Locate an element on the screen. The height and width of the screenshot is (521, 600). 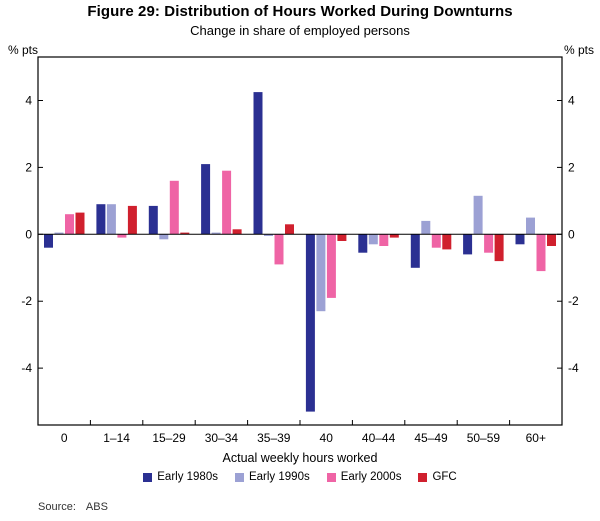
source-label: Source: is located at coordinates (57, 507).